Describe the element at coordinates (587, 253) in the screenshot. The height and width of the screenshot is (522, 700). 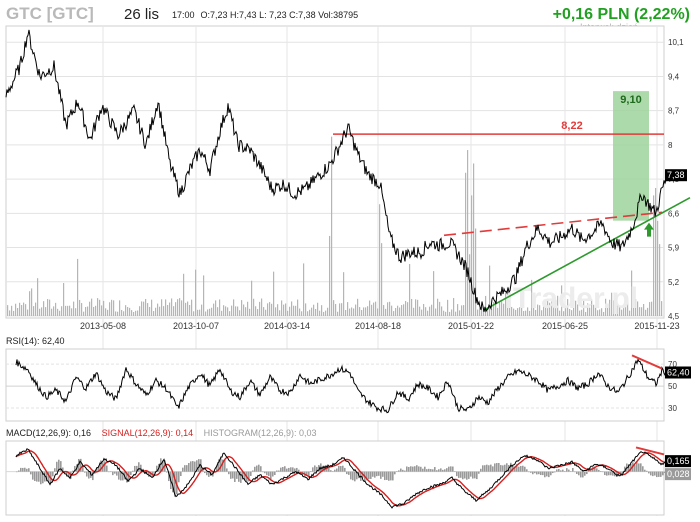
I see `support-line` at that location.